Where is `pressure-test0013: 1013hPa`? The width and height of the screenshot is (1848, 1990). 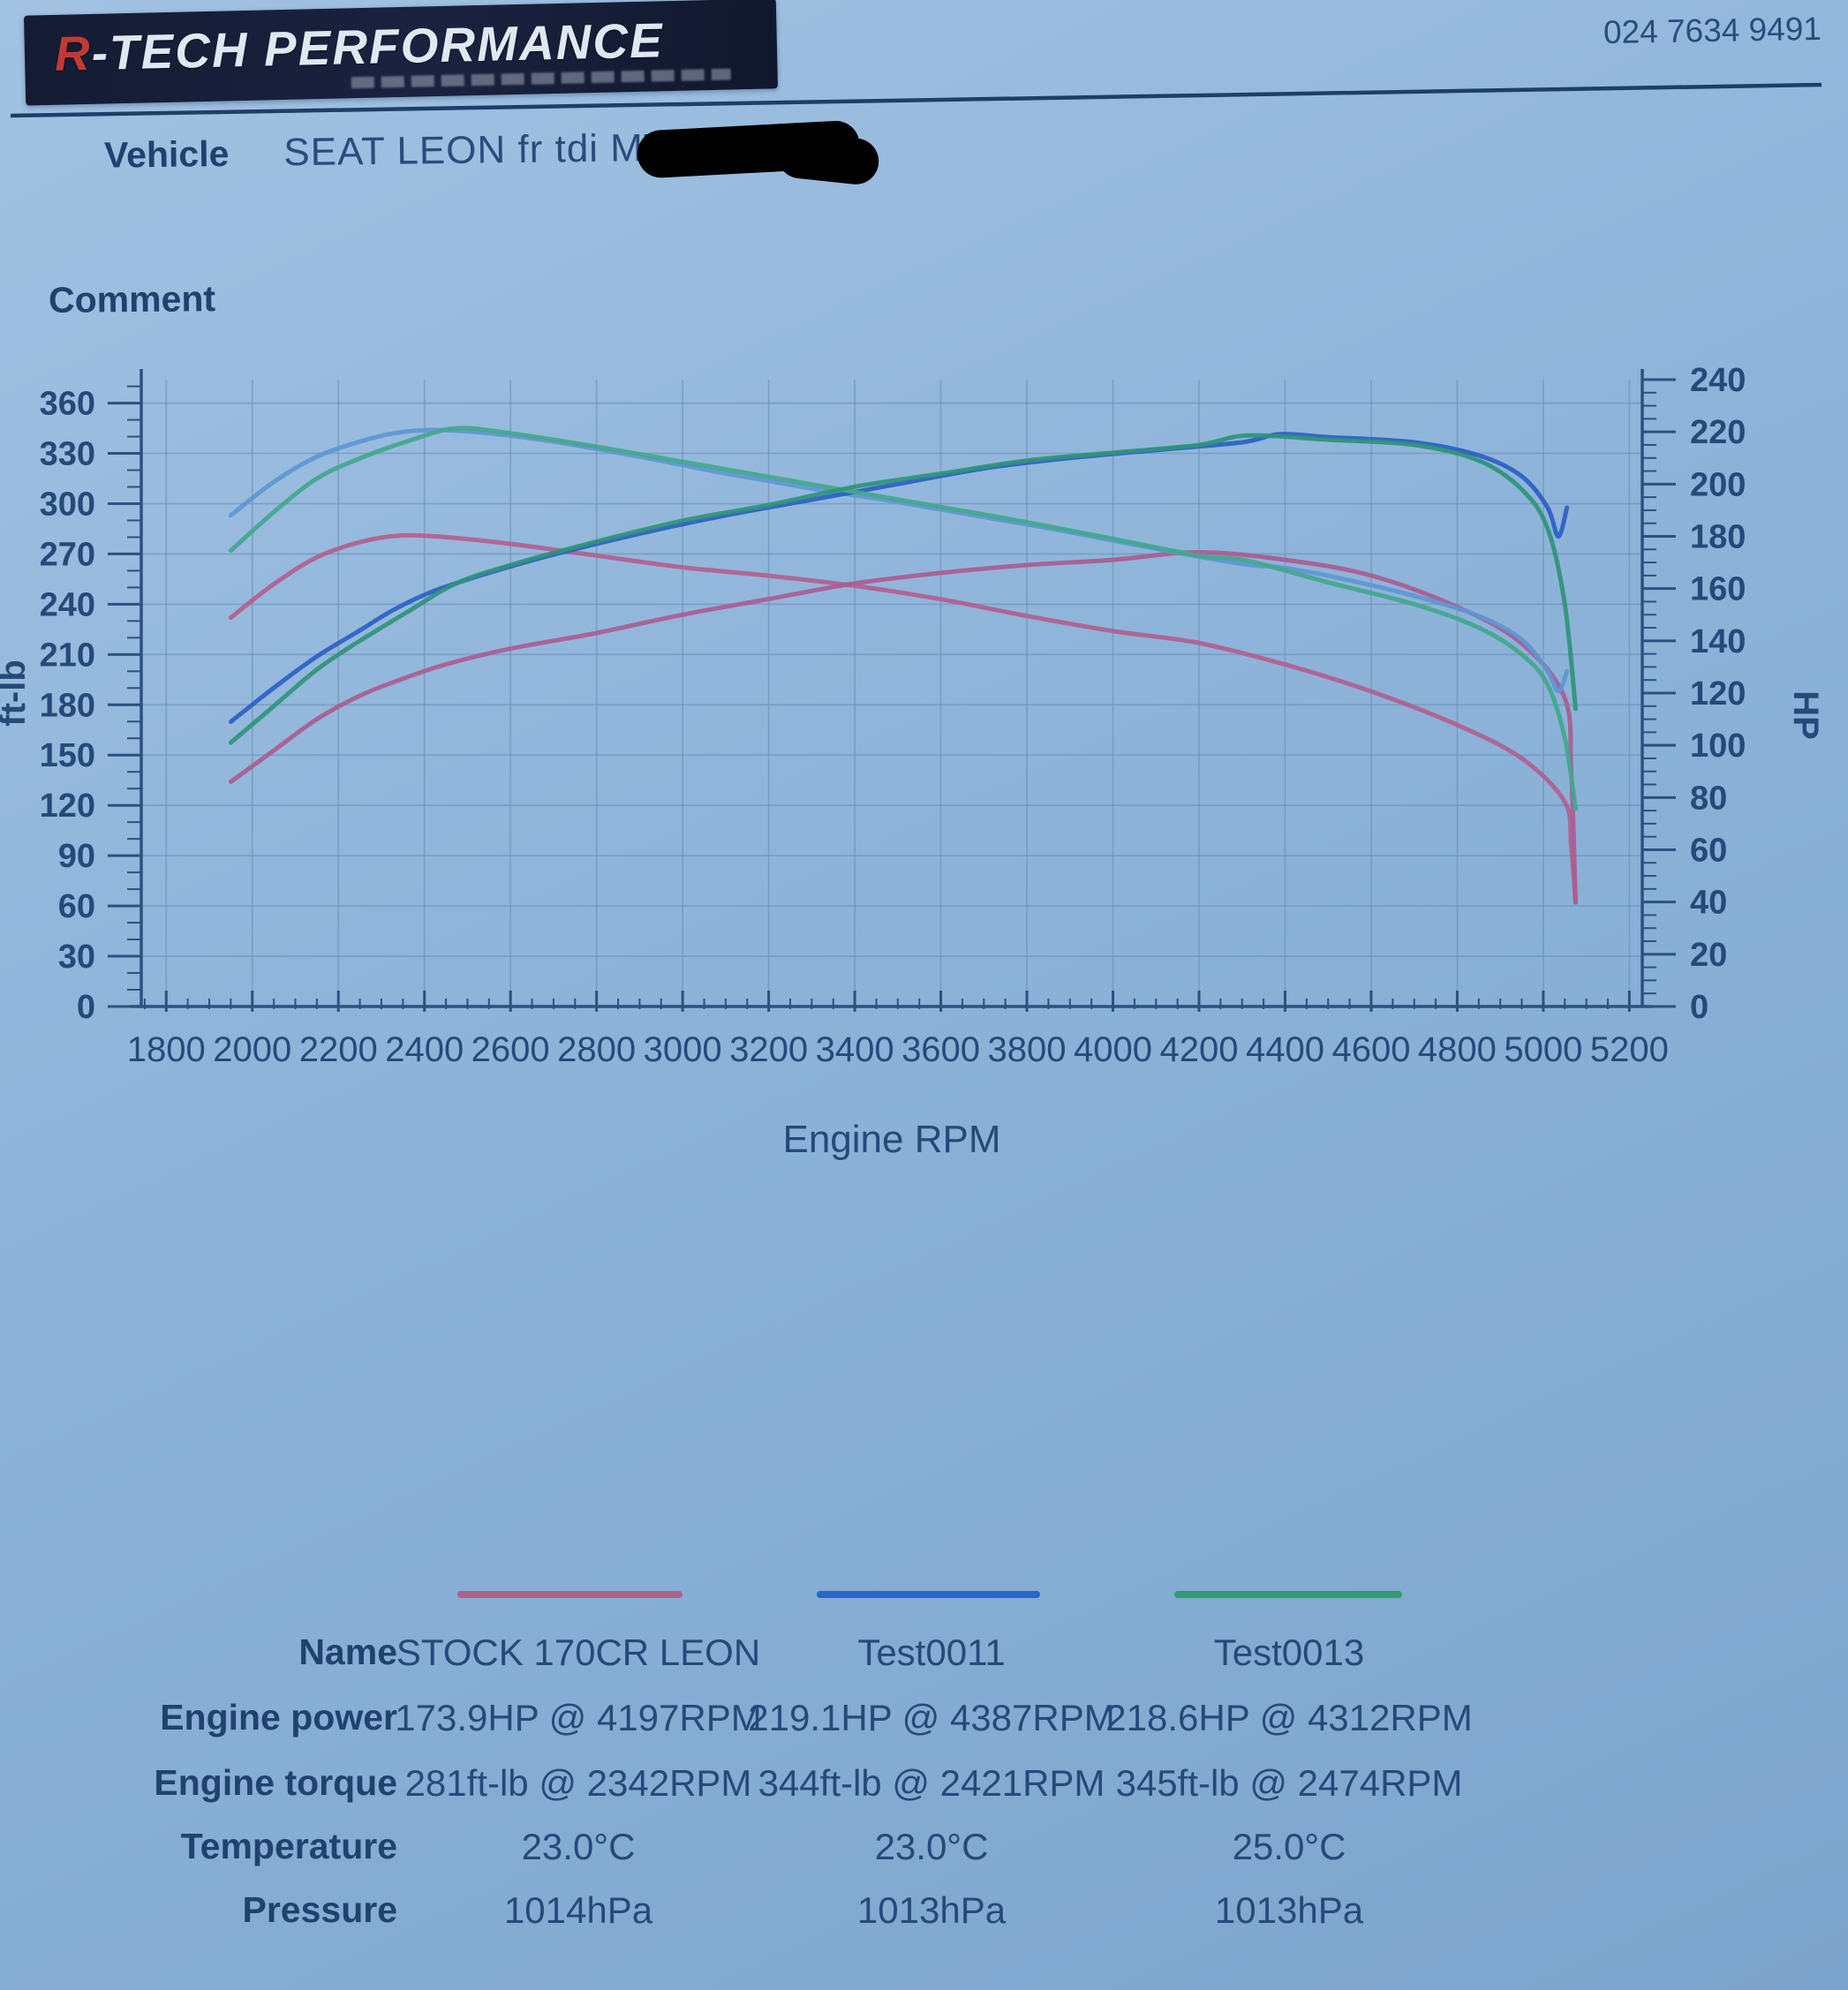
pressure-test0013: 1013hPa is located at coordinates (1289, 1910).